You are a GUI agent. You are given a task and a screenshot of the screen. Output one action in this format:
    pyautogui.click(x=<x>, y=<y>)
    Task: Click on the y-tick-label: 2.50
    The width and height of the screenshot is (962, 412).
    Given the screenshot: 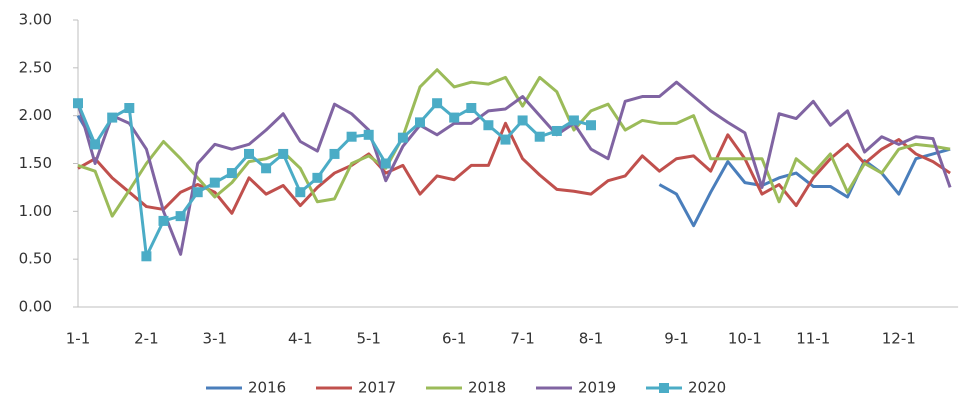 What is the action you would take?
    pyautogui.click(x=35, y=67)
    